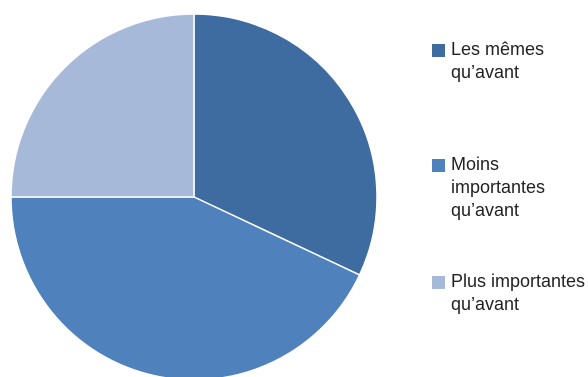  I want to click on legend-item: Plus importantes qu’avant, so click(510, 293).